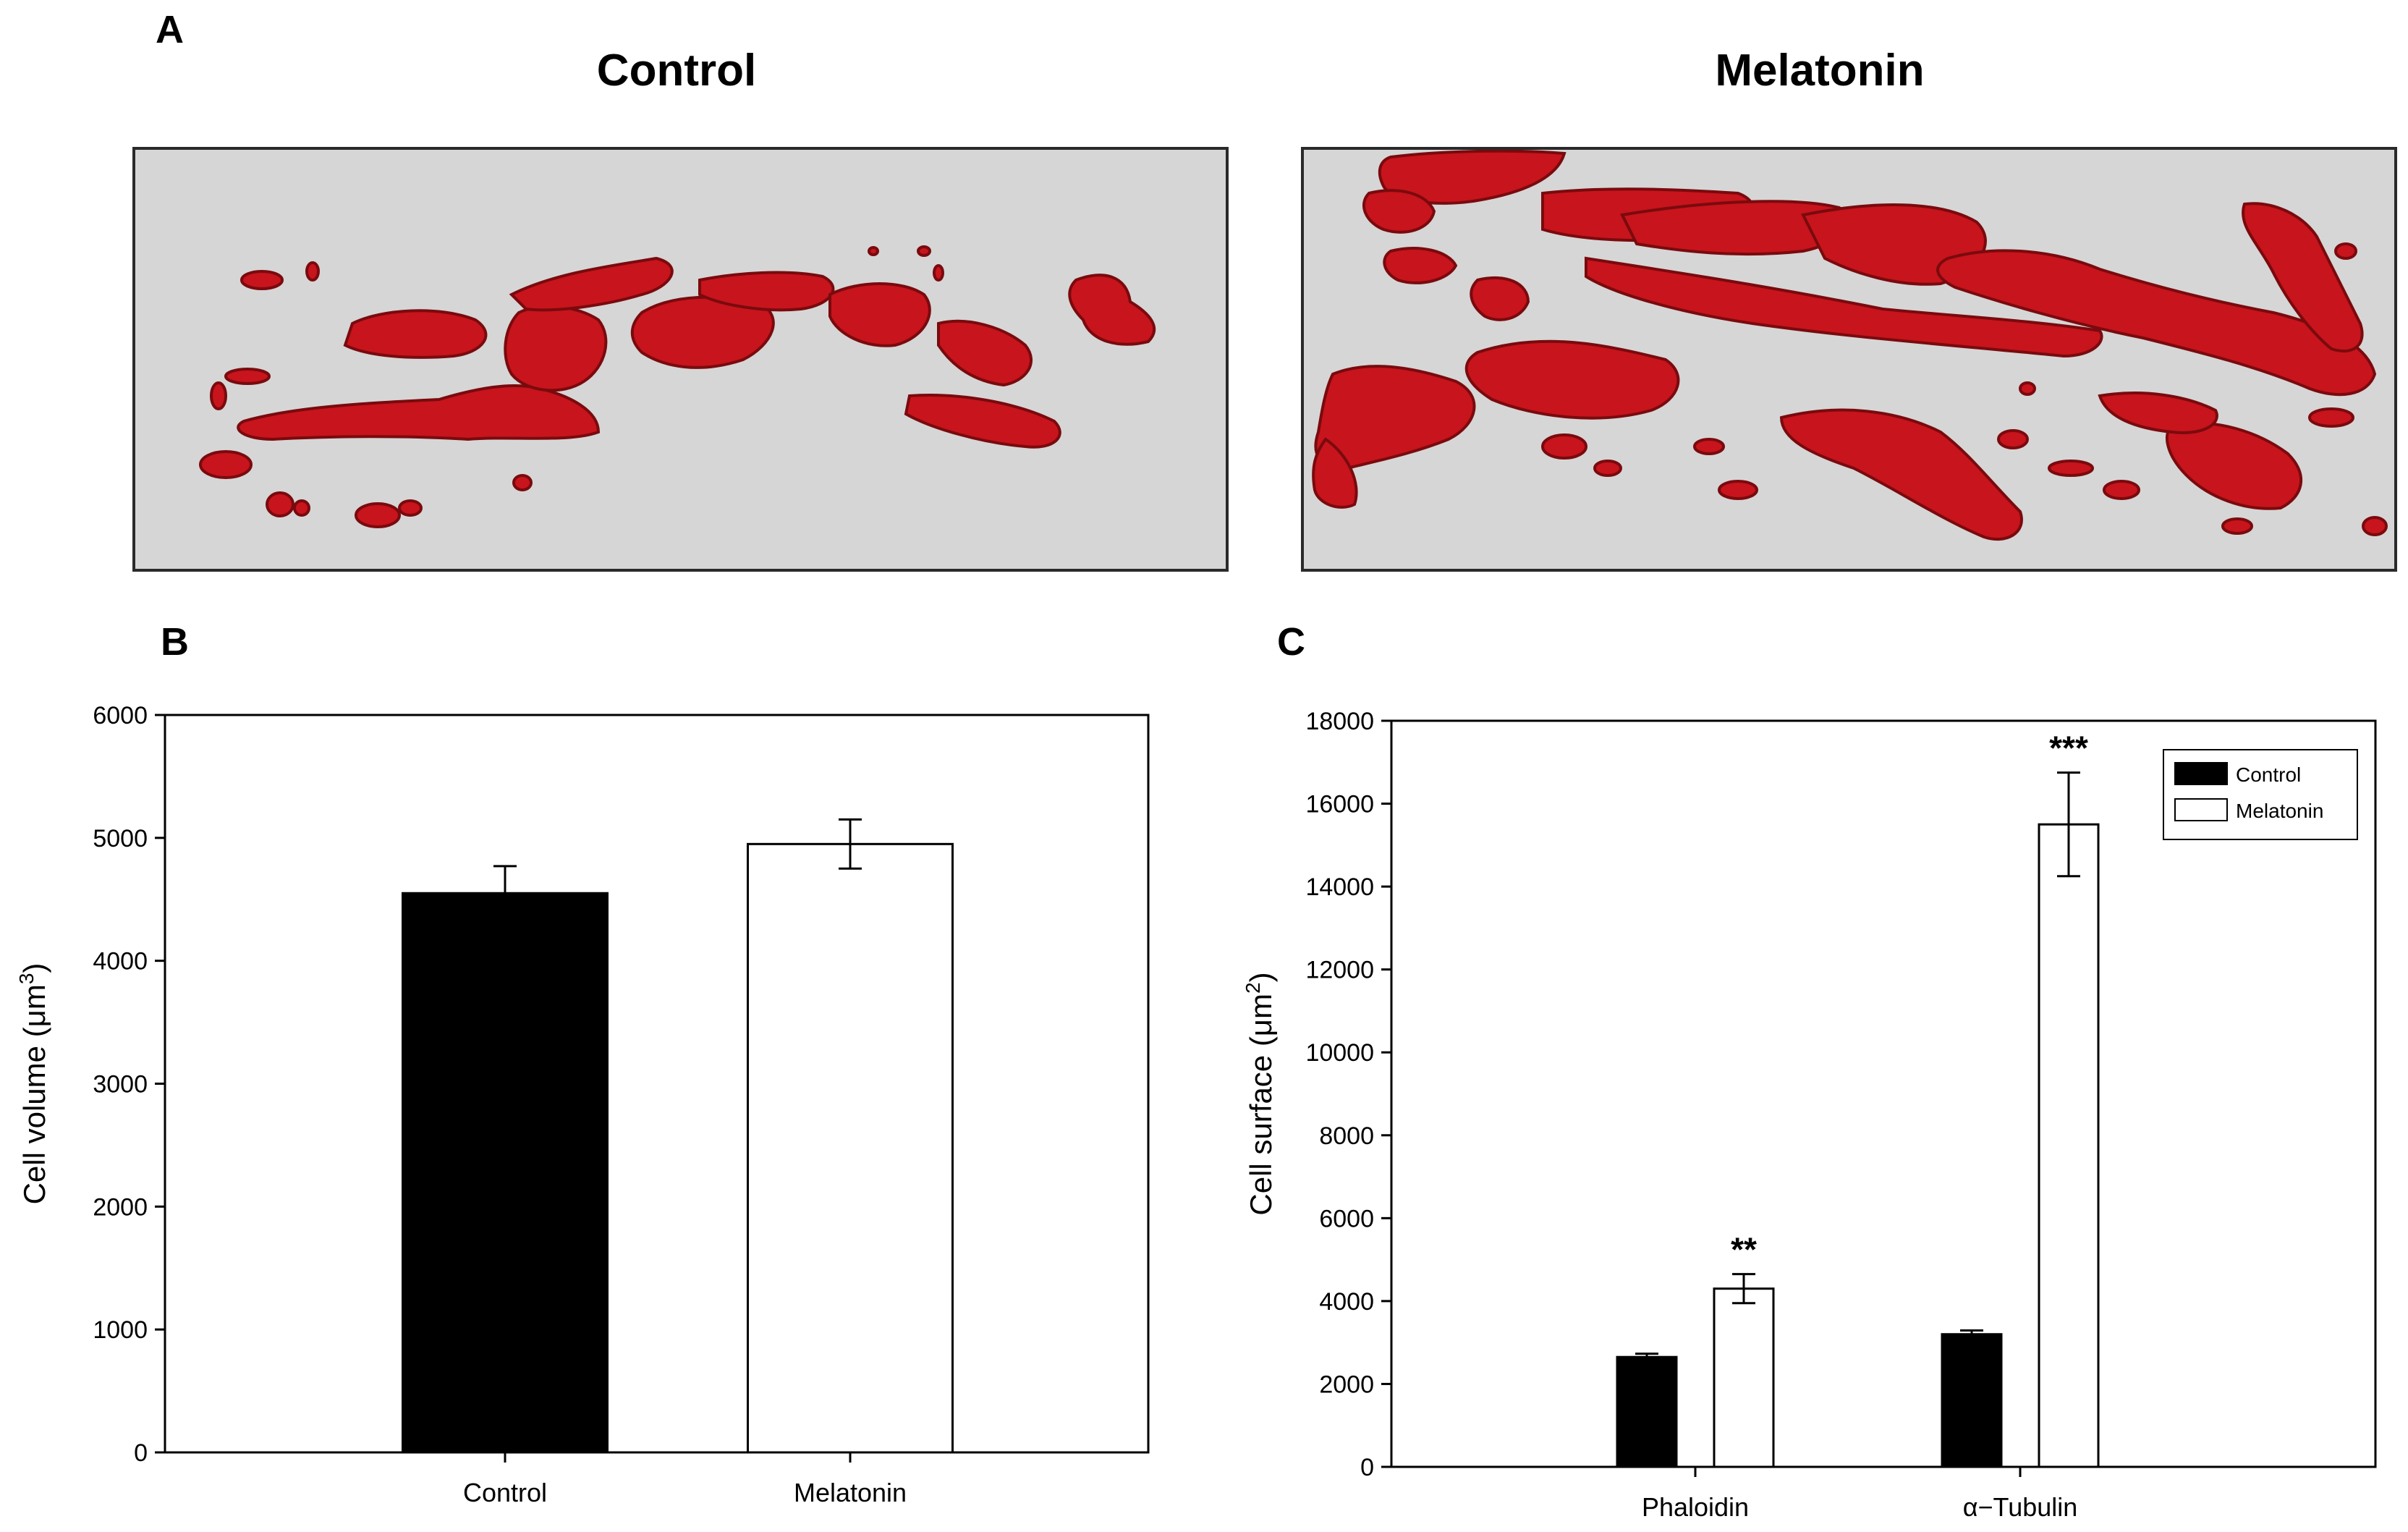 The image size is (2408, 1532). I want to click on y-tick-label: 5000, so click(120, 839).